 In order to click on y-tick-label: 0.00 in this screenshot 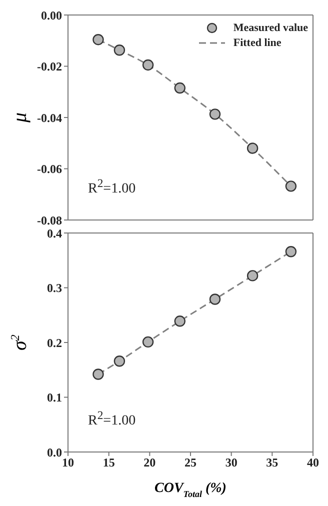, I will do `click(51, 15)`.